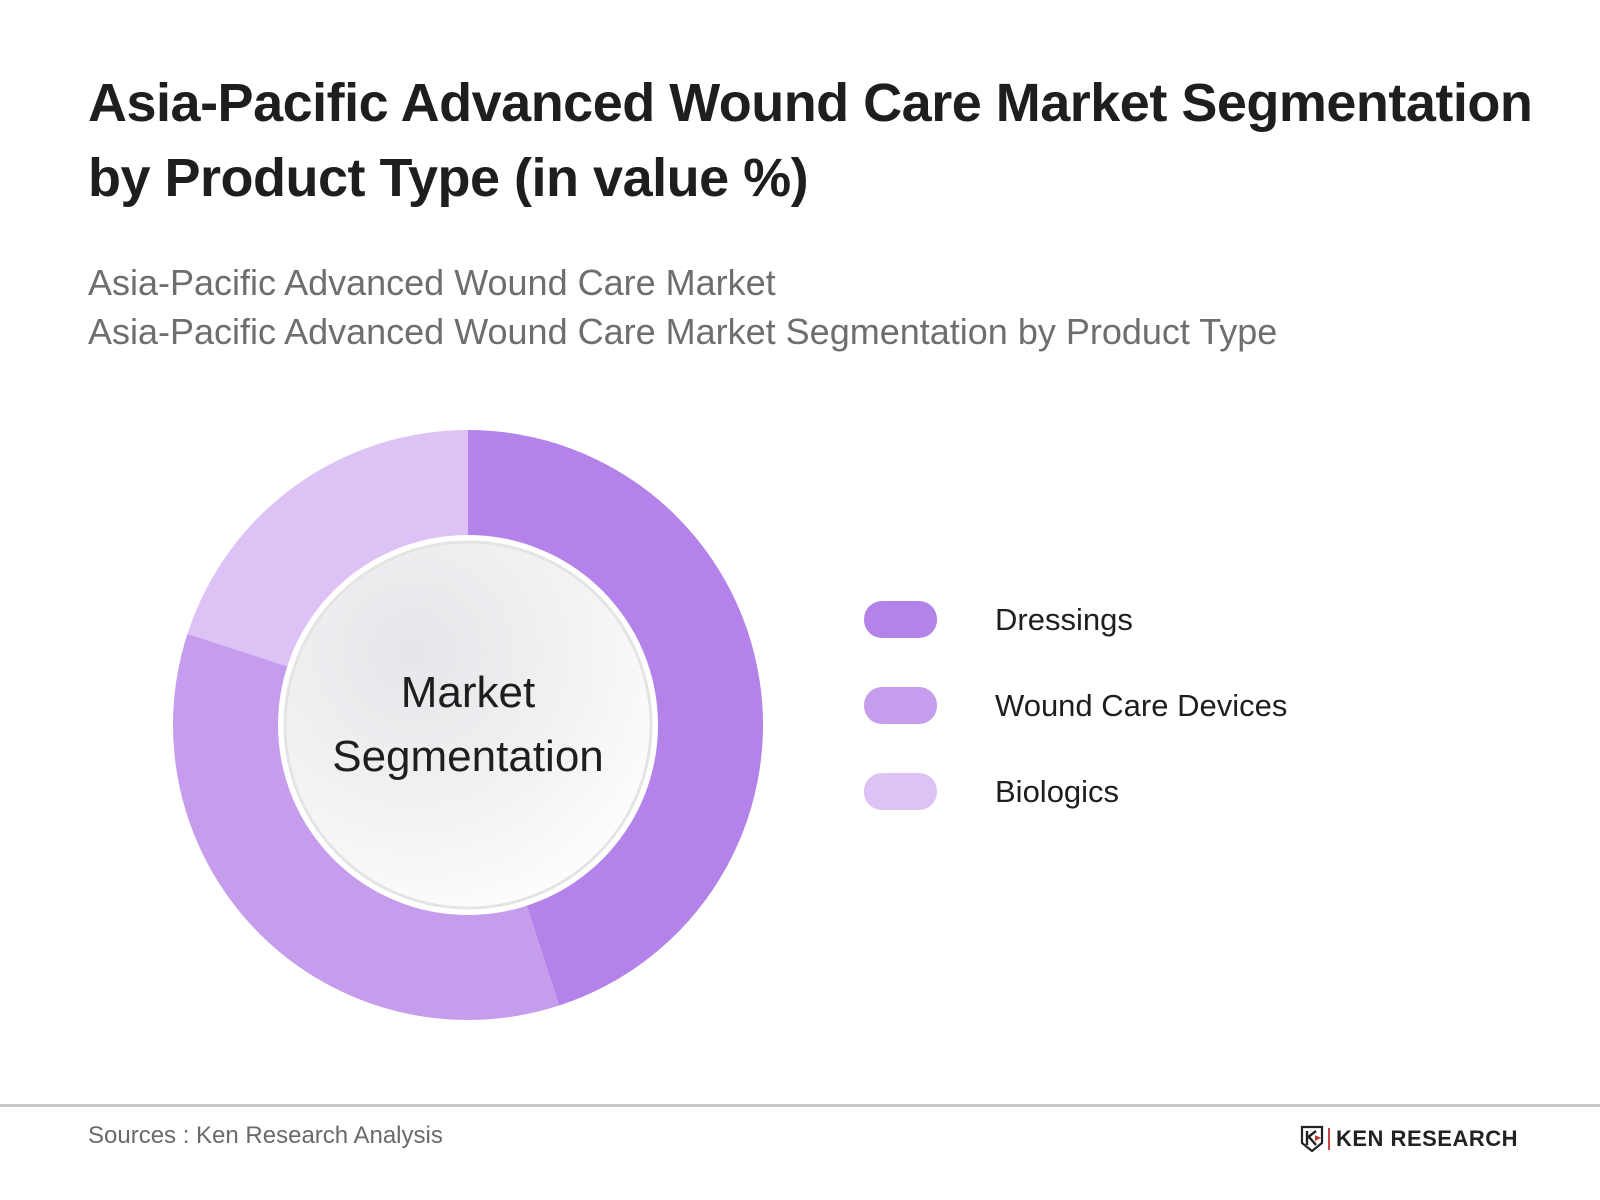  What do you see at coordinates (448, 178) in the screenshot?
I see `chart-title-line-2: by Product Type (in value %)` at bounding box center [448, 178].